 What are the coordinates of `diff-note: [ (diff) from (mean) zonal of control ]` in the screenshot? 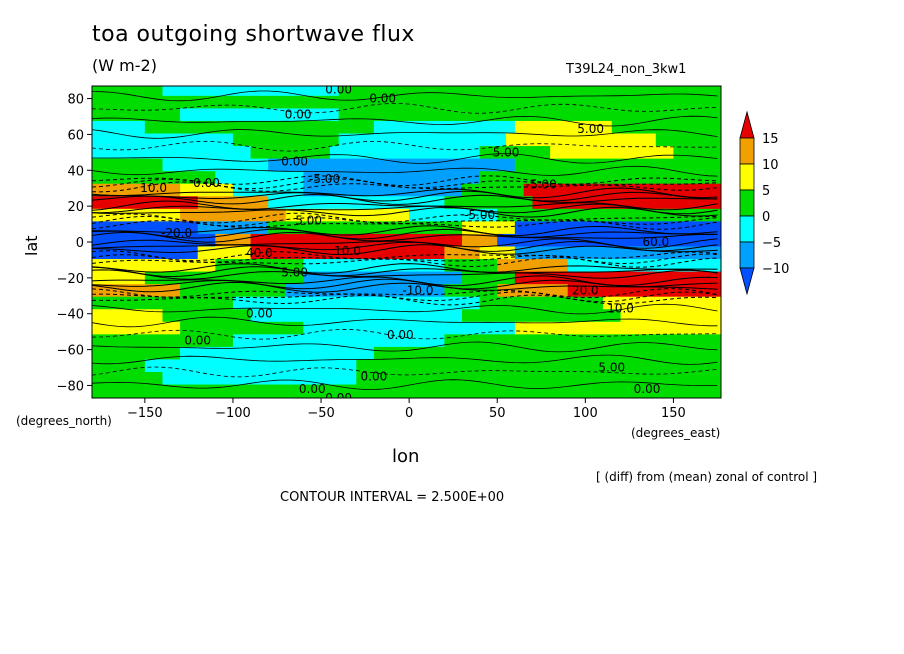 It's located at (707, 477).